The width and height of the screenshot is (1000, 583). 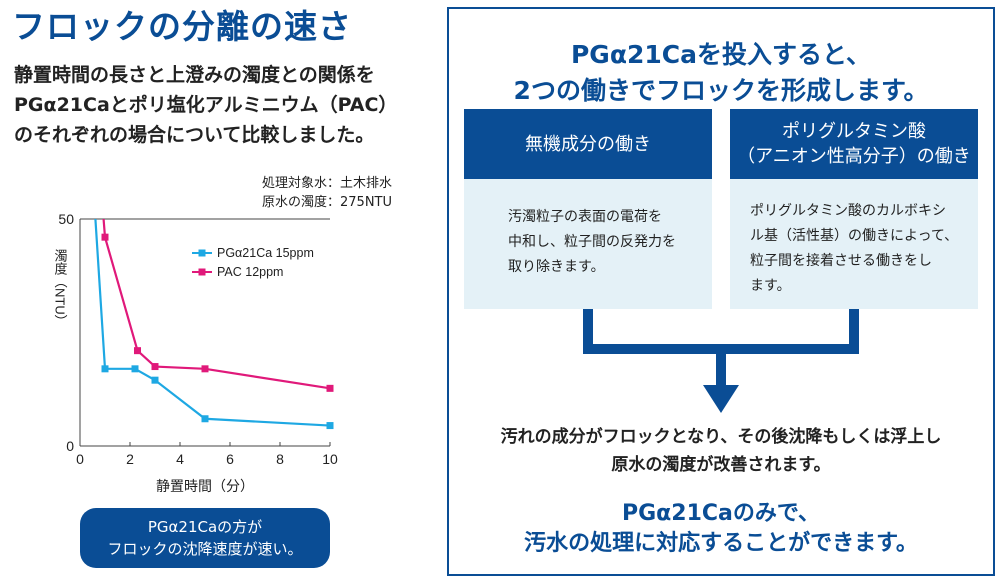 What do you see at coordinates (206, 105) in the screenshot?
I see `intro-line: PGα21Caとポリ塩化アルミニウム（PAC）` at bounding box center [206, 105].